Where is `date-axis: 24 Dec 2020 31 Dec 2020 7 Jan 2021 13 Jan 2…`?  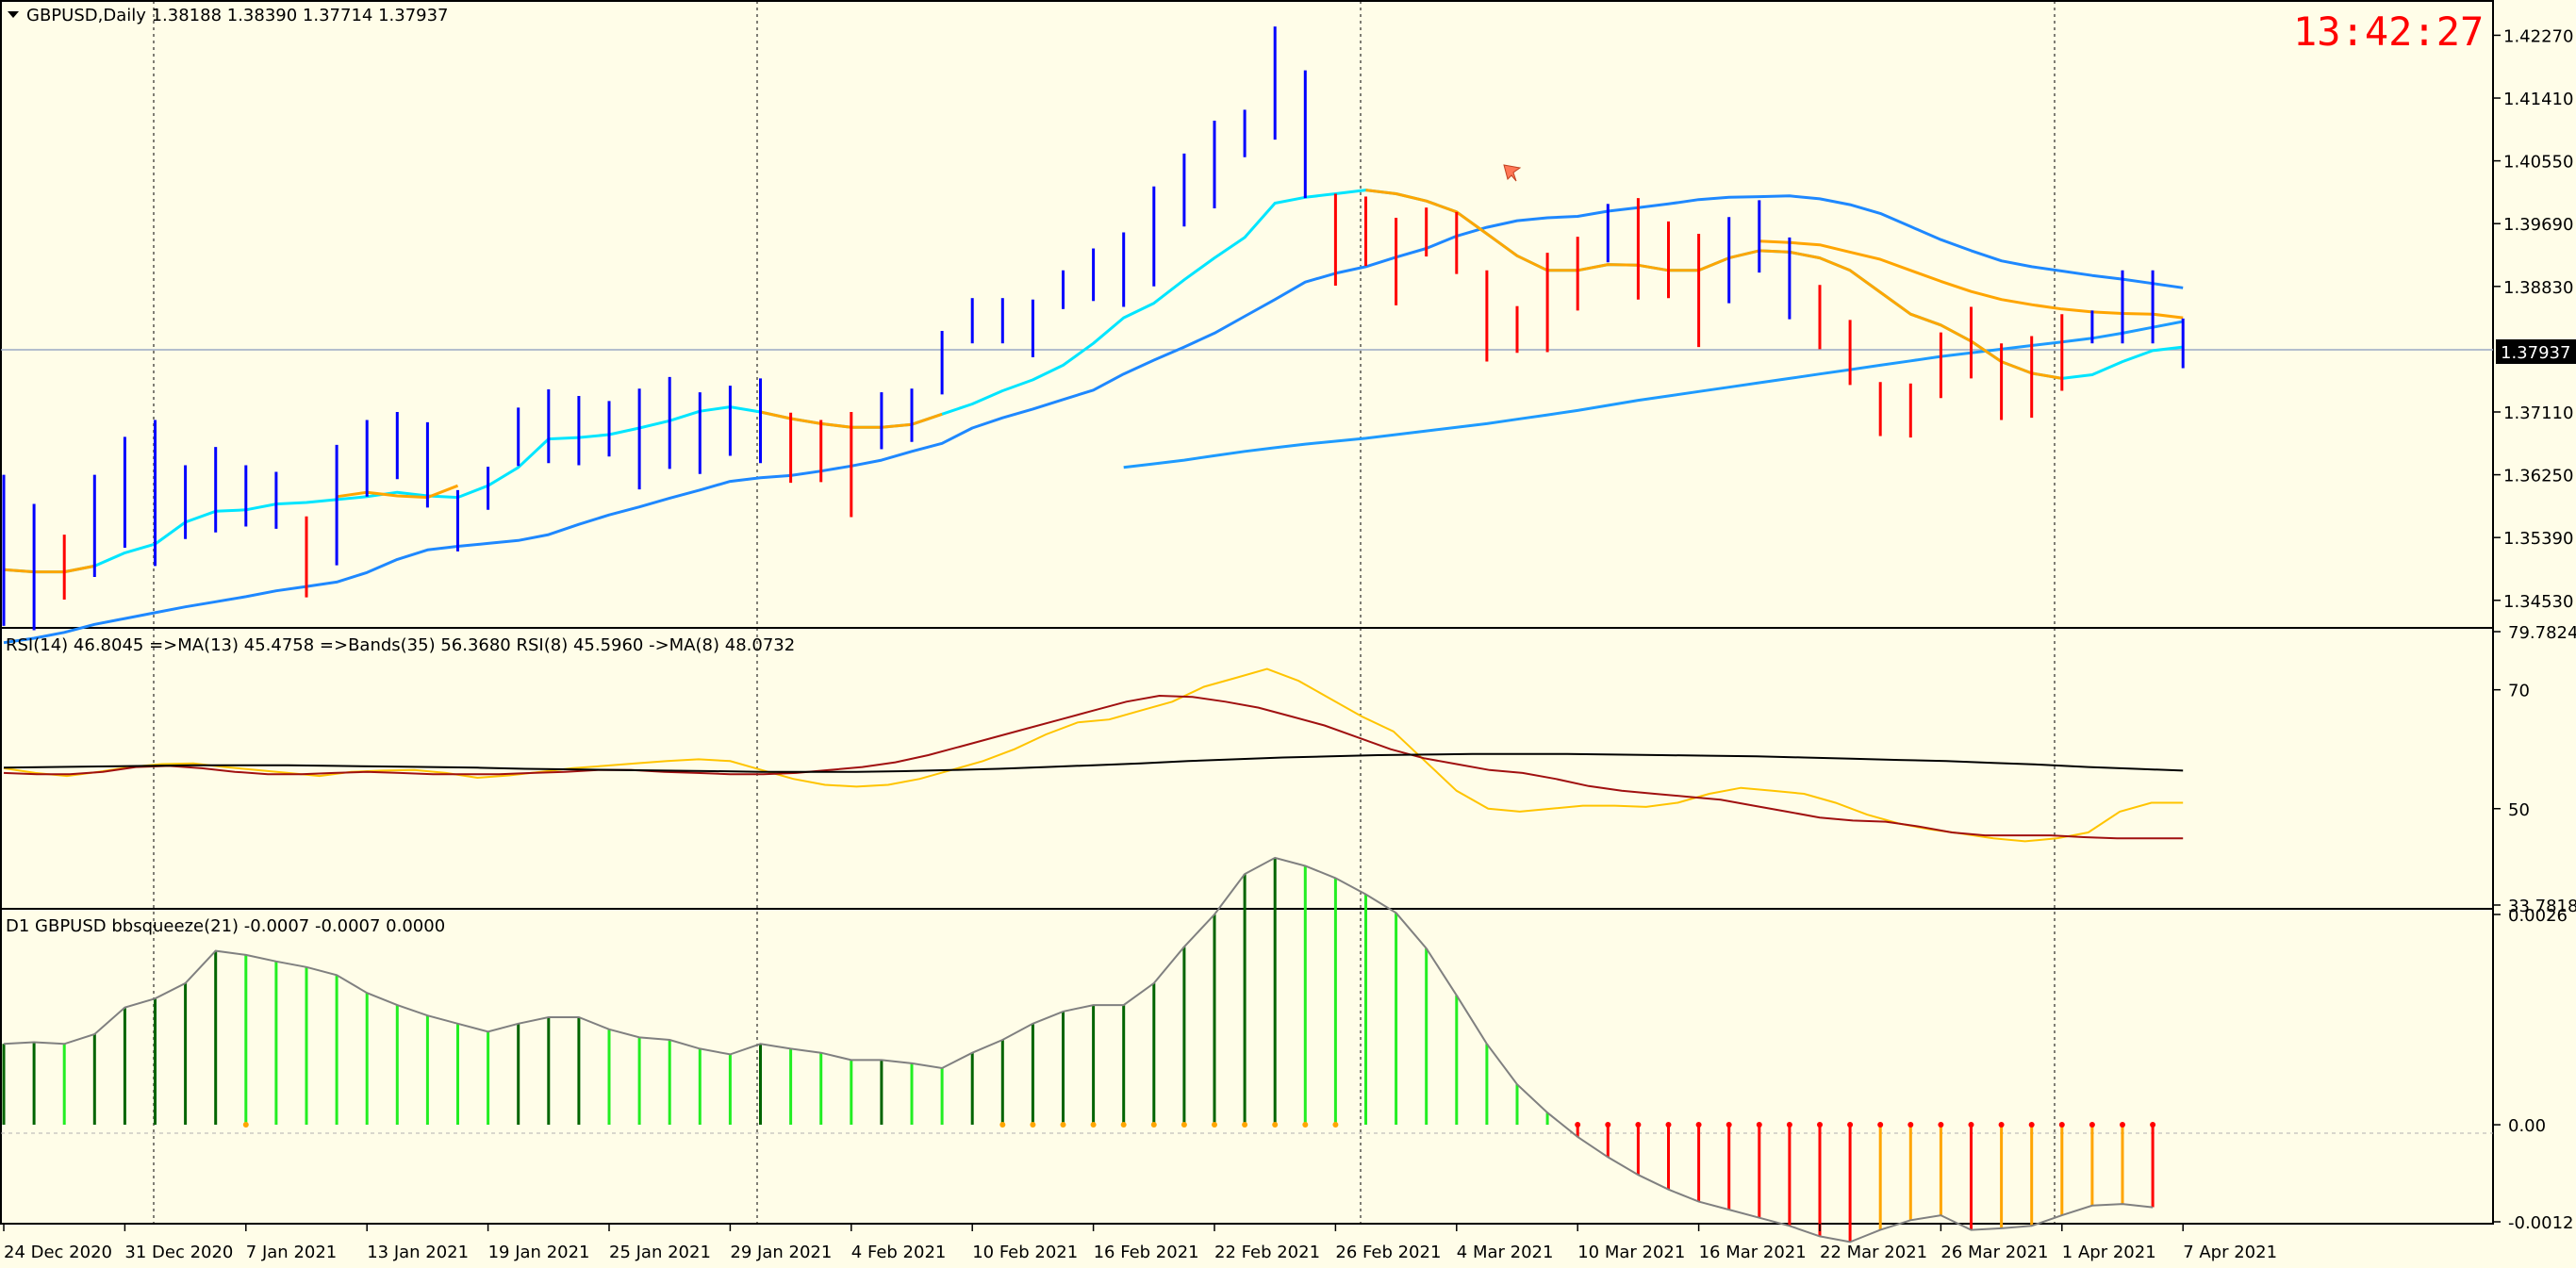 date-axis: 24 Dec 2020 31 Dec 2020 7 Jan 2021 13 Jan 2… is located at coordinates (1140, 1243).